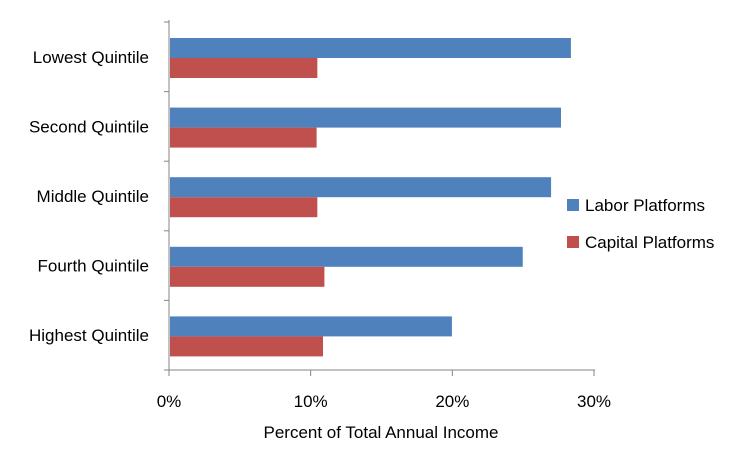 The width and height of the screenshot is (750, 455). What do you see at coordinates (365, 117) in the screenshot?
I see `bar-labor-platforms-second-quintile` at bounding box center [365, 117].